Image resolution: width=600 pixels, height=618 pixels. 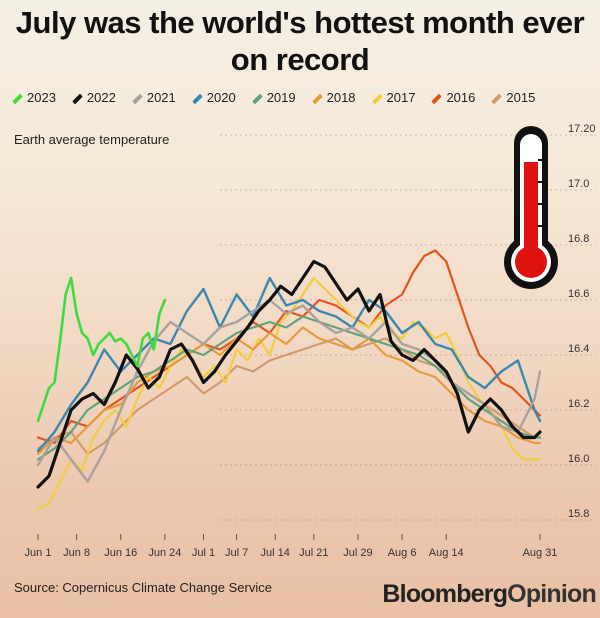 What do you see at coordinates (578, 349) in the screenshot?
I see `y-tick-label: 16.4` at bounding box center [578, 349].